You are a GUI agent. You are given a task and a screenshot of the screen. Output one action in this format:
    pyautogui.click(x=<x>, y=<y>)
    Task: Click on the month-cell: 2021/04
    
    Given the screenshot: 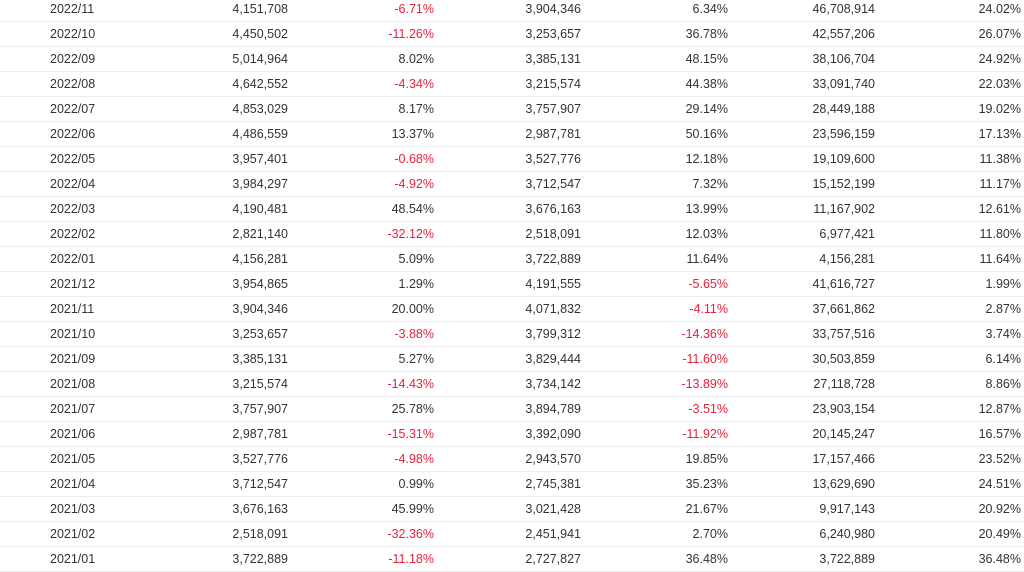 What is the action you would take?
    pyautogui.click(x=73, y=484)
    